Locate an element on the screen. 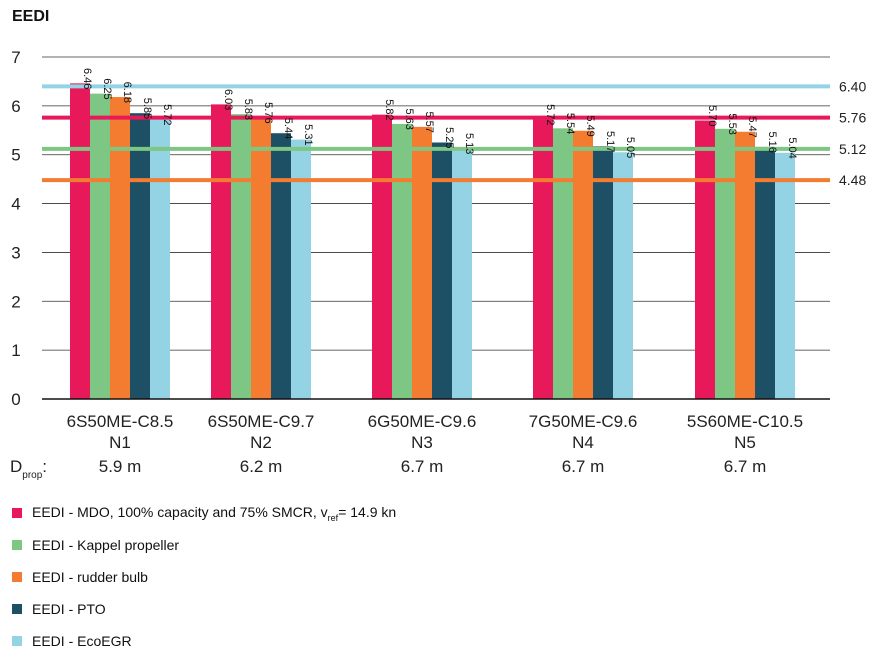 The width and height of the screenshot is (888, 657). legend-label-rudder-bulb: EEDI - rudder bulb is located at coordinates (90, 577).